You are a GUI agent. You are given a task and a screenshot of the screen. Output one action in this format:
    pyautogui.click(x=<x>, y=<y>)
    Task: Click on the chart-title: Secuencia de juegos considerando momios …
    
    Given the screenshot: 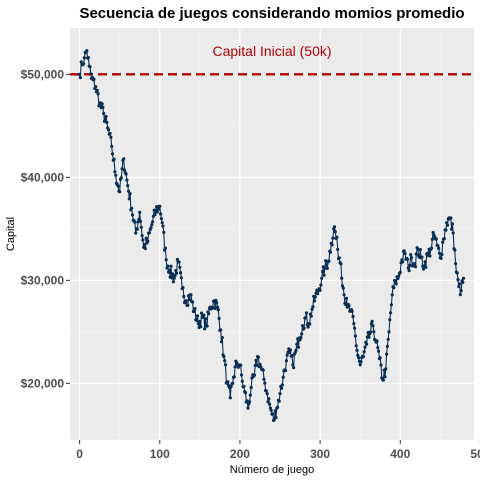 What is the action you would take?
    pyautogui.click(x=271, y=13)
    